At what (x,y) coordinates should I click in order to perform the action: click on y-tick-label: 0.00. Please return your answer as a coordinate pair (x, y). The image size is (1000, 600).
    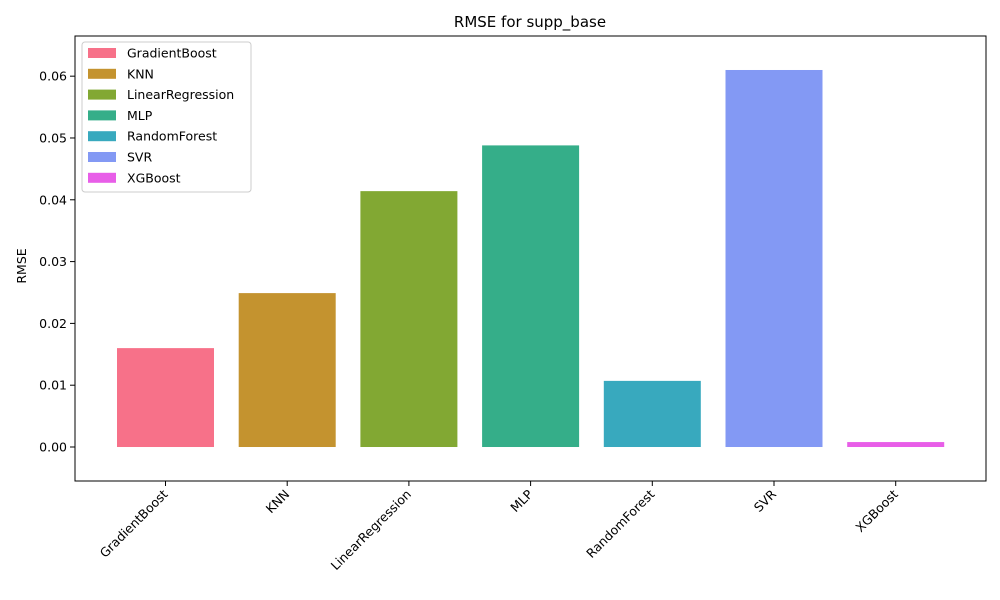
    Looking at the image, I should click on (53, 447).